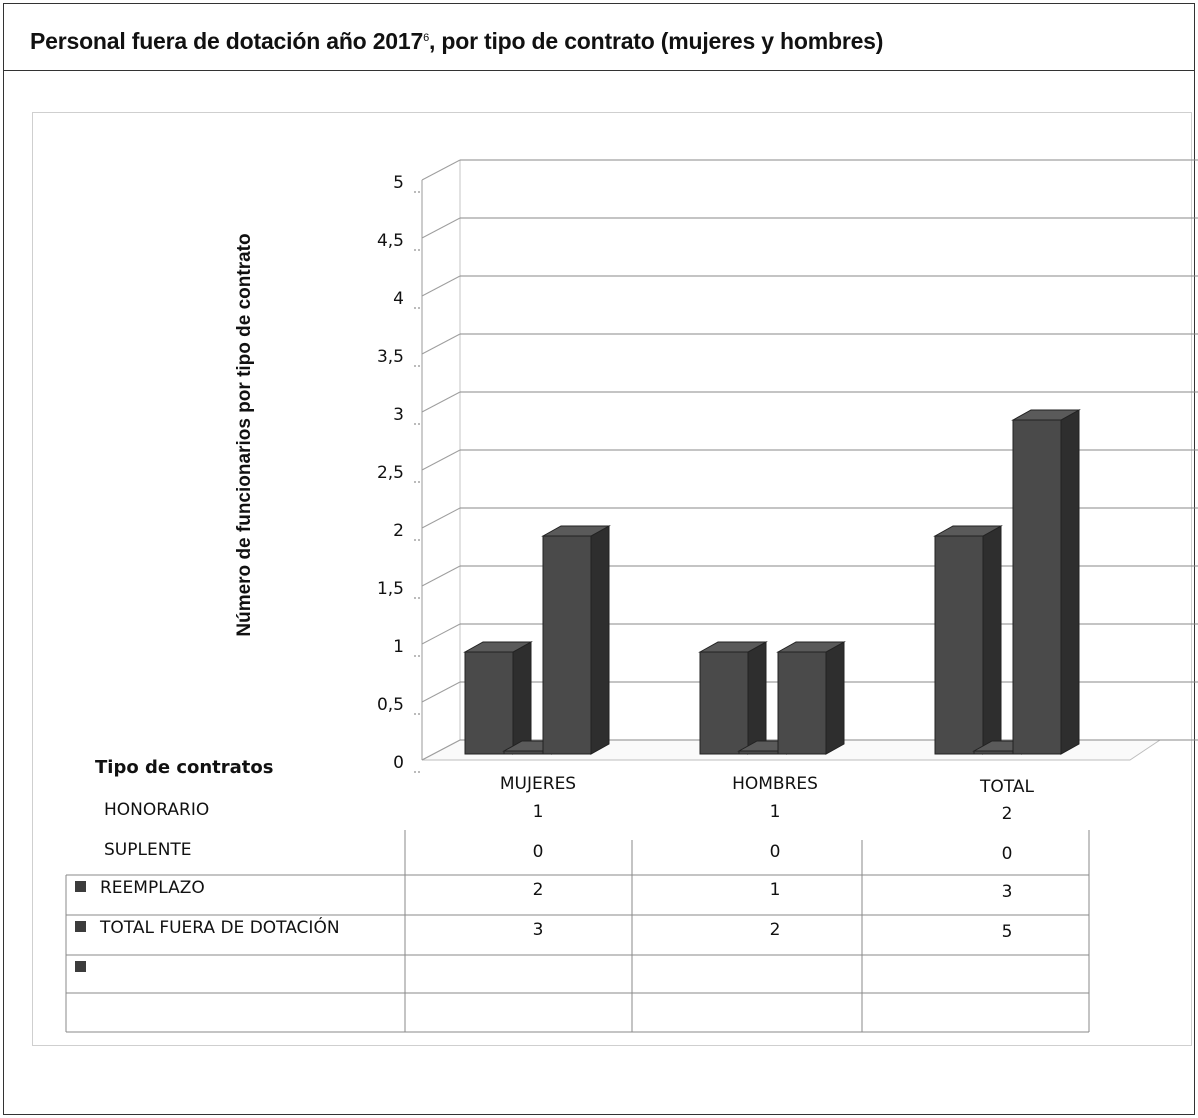 The image size is (1198, 1118). I want to click on y-tick-label: 2, so click(398, 531).